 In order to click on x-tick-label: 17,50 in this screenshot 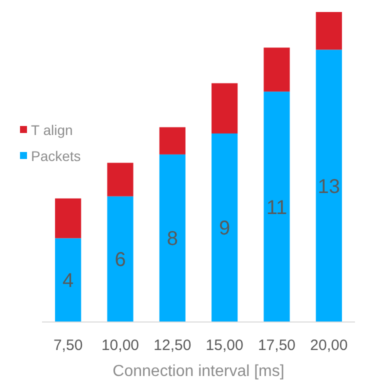, I will do `click(277, 345)`.